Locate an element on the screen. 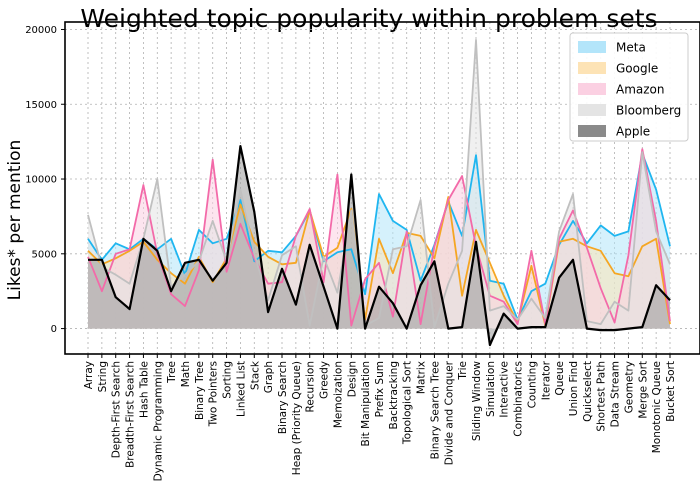  x-tick-label: Math is located at coordinates (186, 374).